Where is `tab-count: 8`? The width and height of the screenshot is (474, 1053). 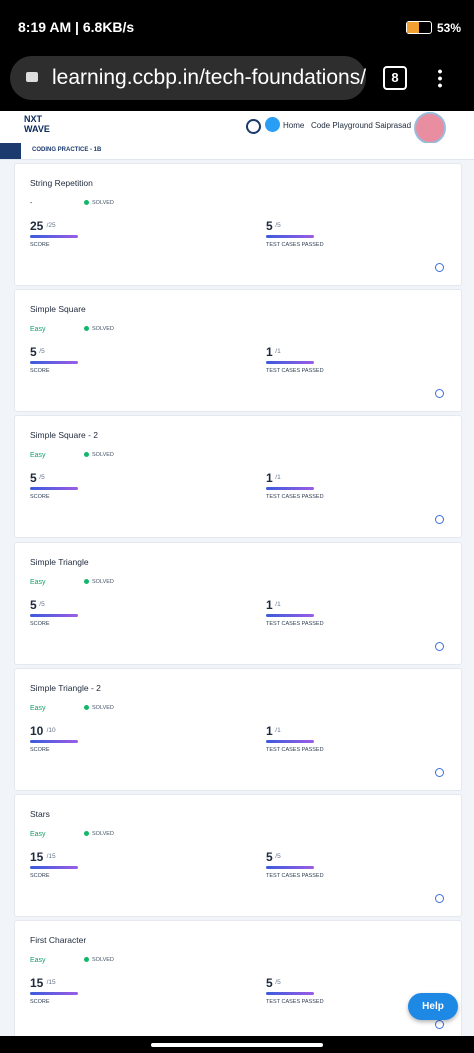 tab-count: 8 is located at coordinates (395, 78).